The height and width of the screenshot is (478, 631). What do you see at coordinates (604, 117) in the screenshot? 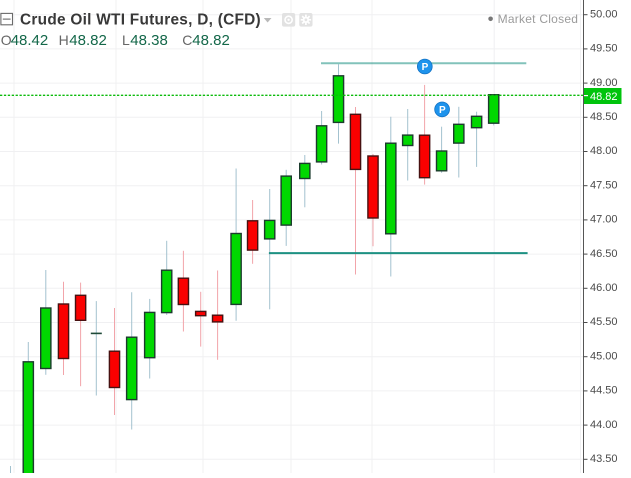
I see `svg-text: 48.50` at bounding box center [604, 117].